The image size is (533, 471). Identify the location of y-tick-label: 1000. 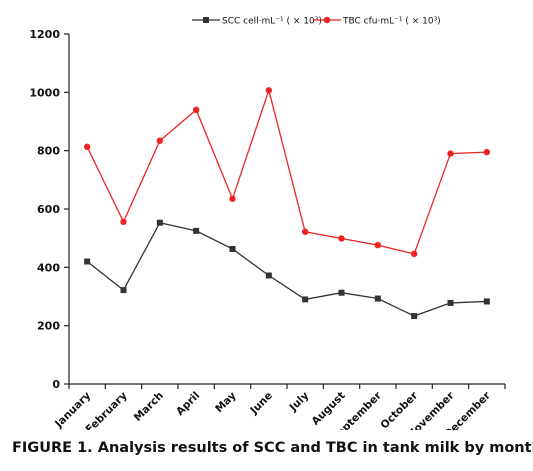
(44, 92).